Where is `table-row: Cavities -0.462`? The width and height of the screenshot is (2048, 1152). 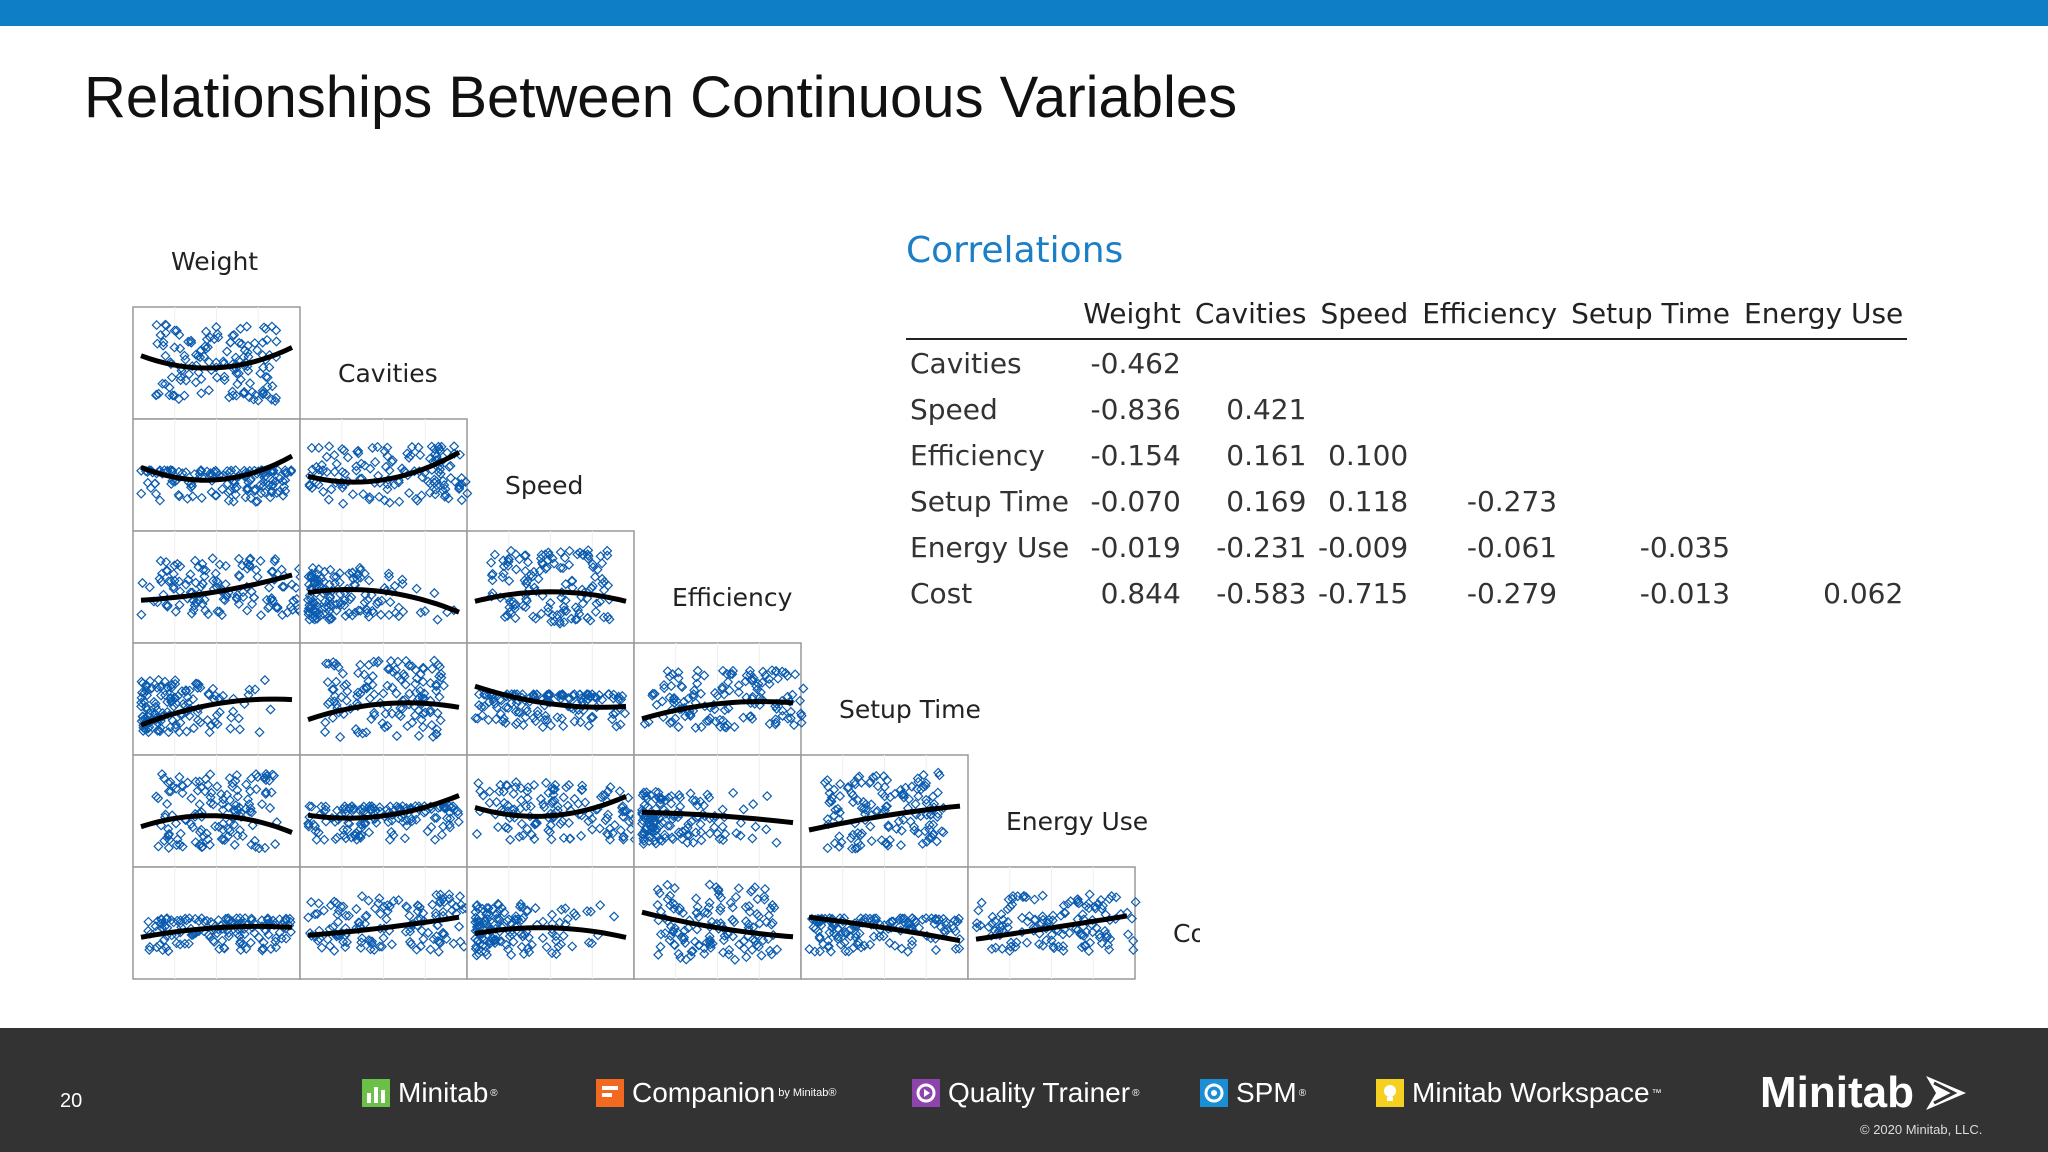 table-row: Cavities -0.462 is located at coordinates (1406, 362).